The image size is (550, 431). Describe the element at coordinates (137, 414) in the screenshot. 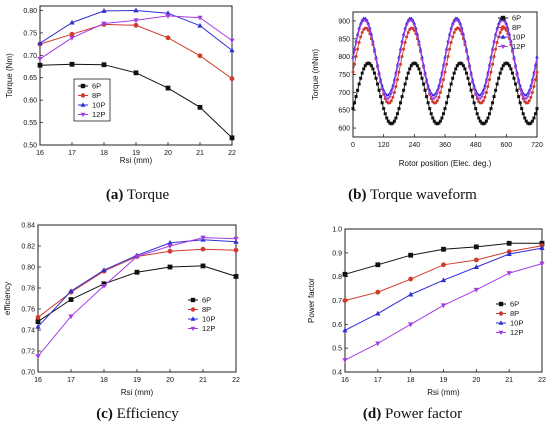

I see `caption-c: (c) Efficiency` at that location.